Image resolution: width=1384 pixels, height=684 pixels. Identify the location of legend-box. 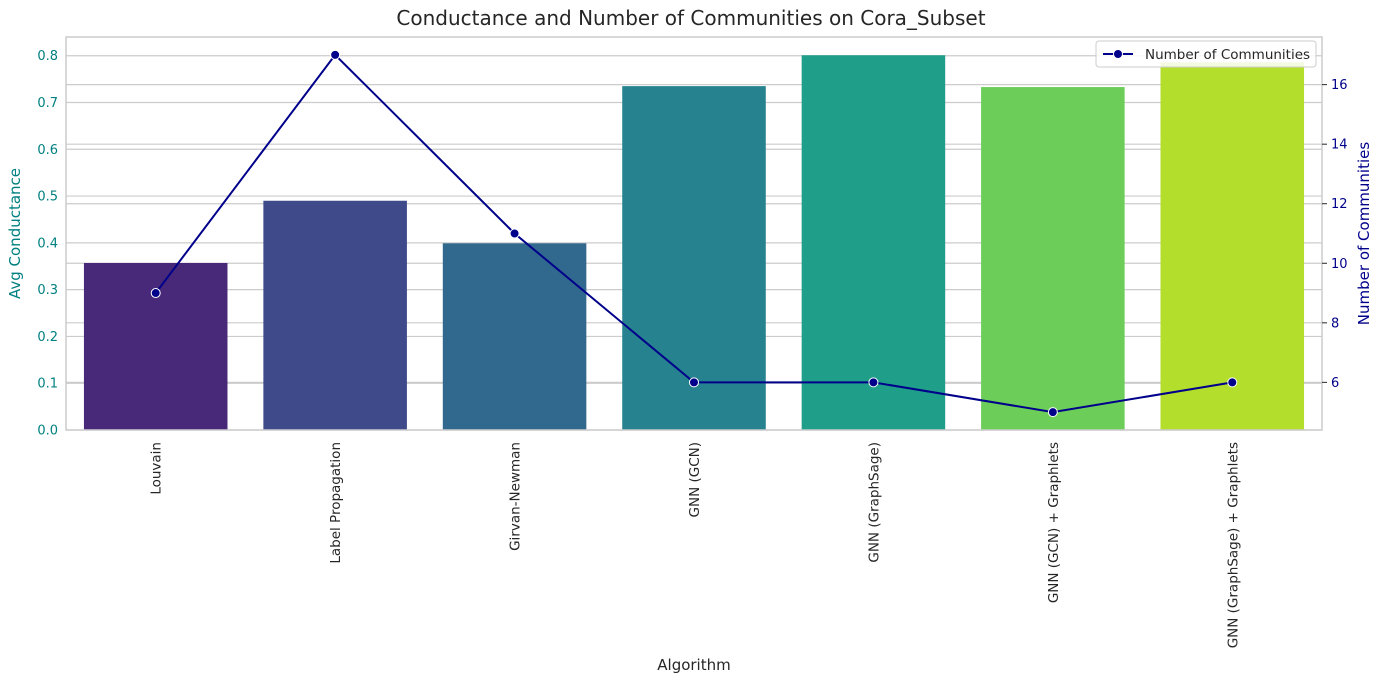
(1206, 54).